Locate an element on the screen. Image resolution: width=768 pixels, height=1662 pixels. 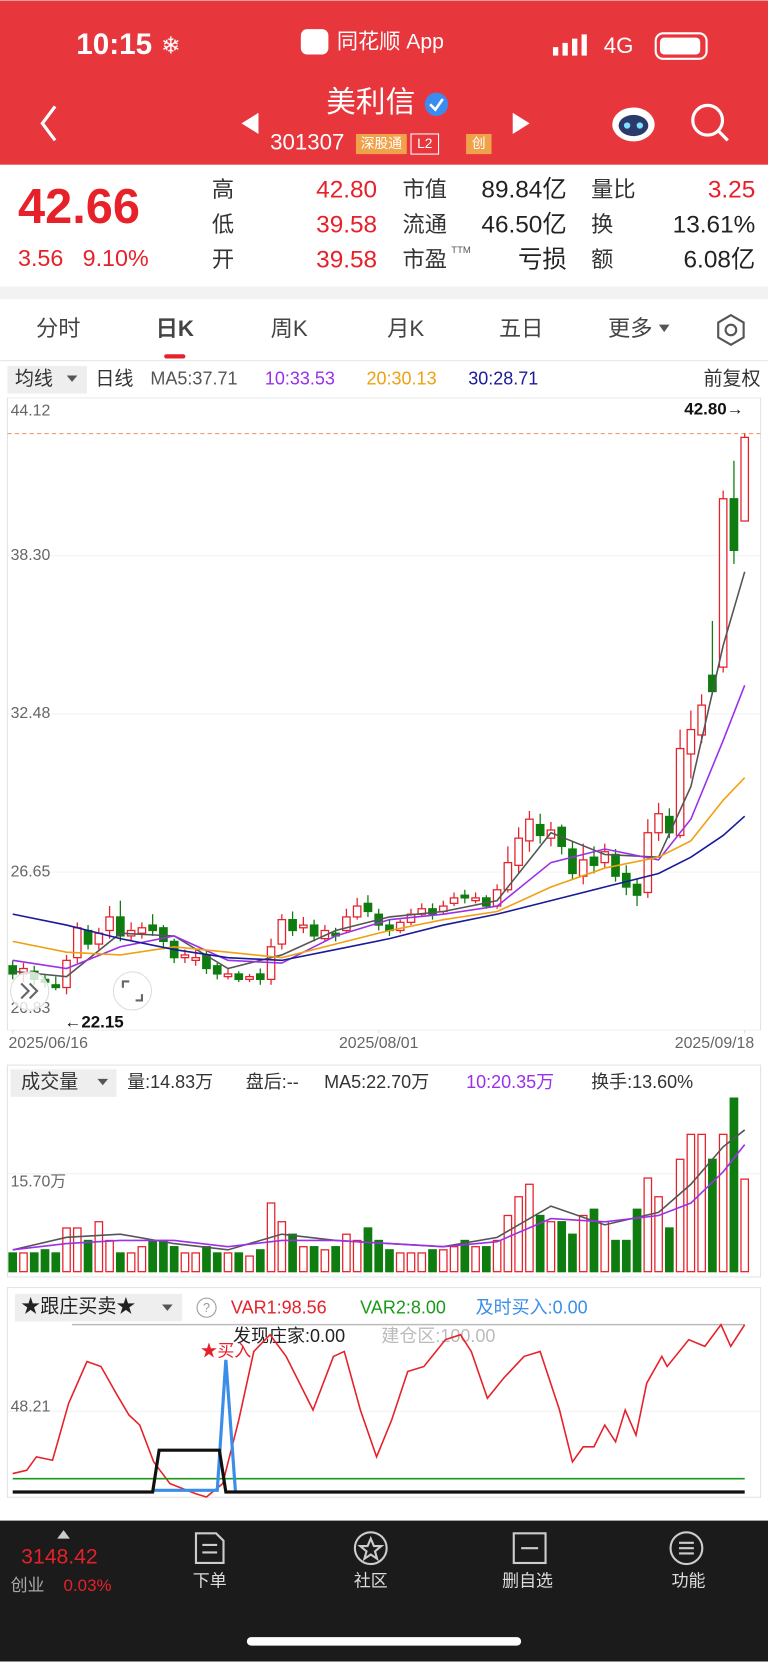
quote-label: 开 is located at coordinates (223, 259).